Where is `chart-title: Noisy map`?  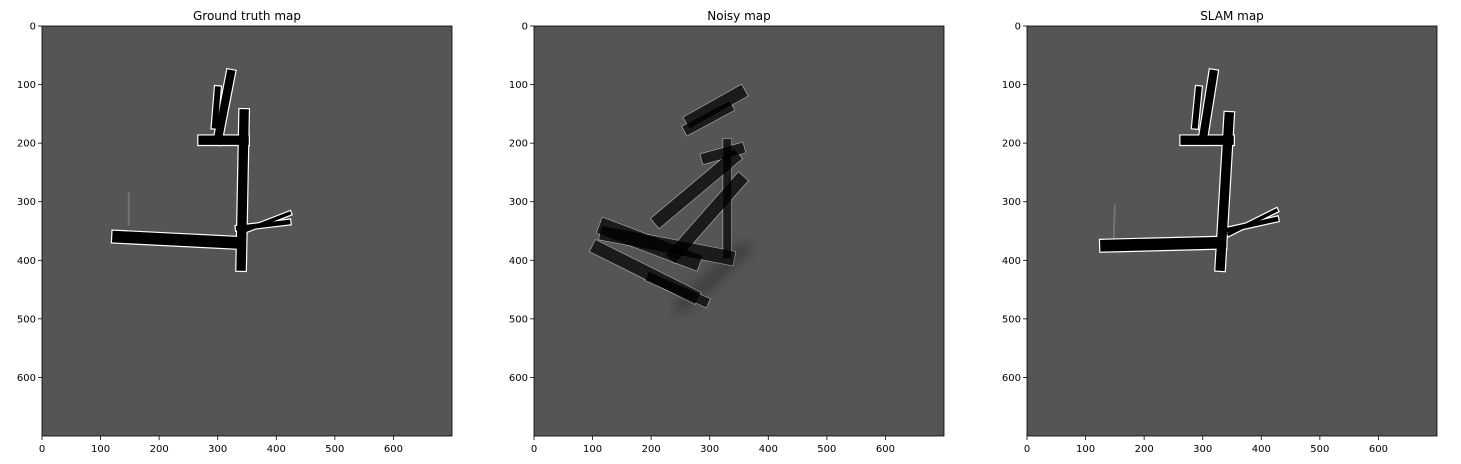
chart-title: Noisy map is located at coordinates (738, 16).